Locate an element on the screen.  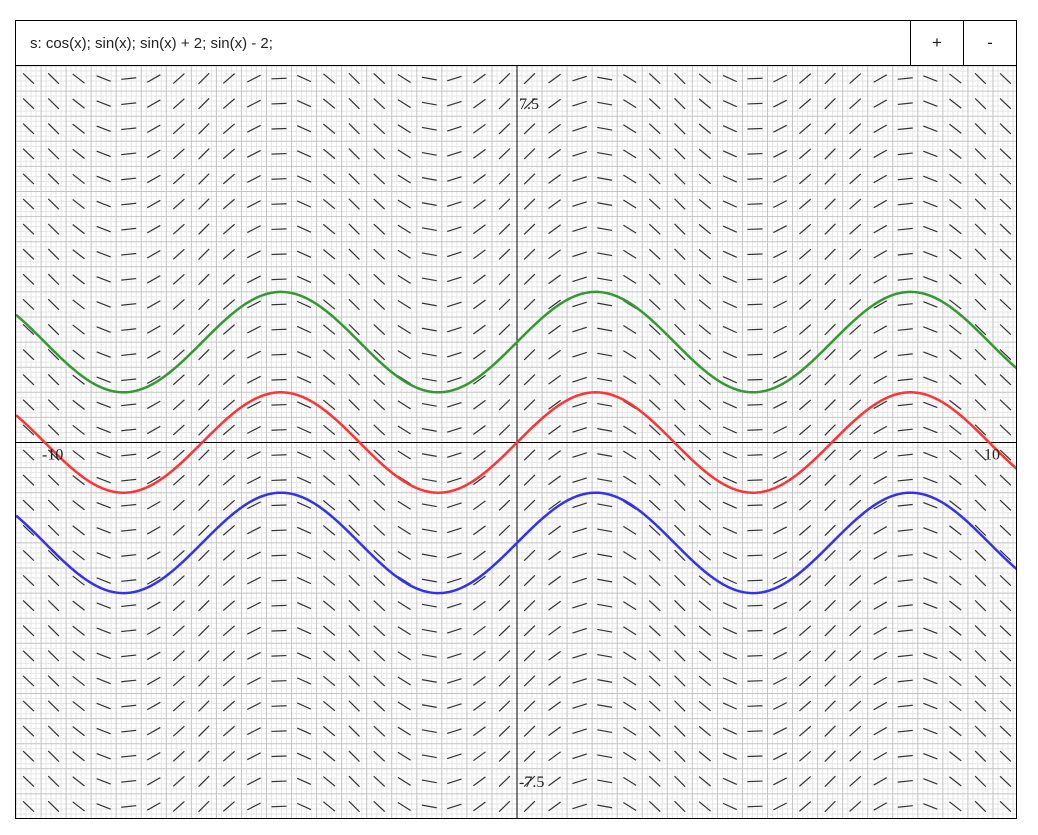
zoom-out-button: - is located at coordinates (989, 43).